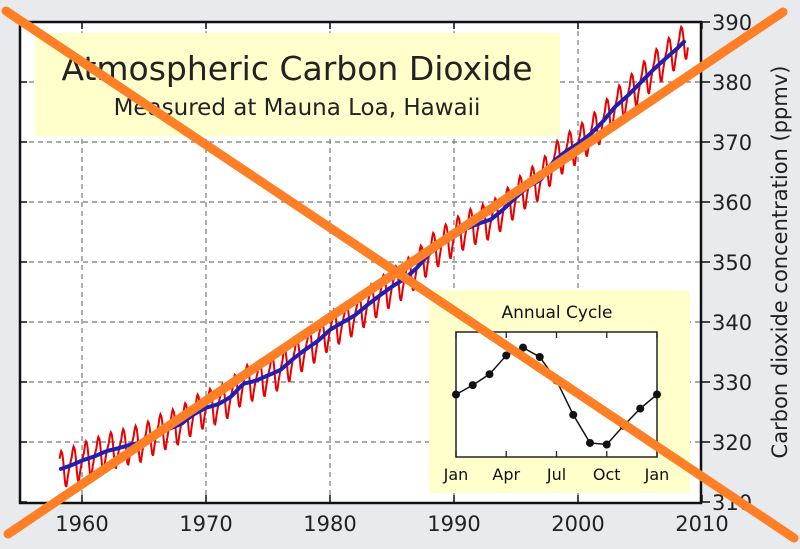 Image resolution: width=800 pixels, height=549 pixels. Describe the element at coordinates (472, 385) in the screenshot. I see `inset-point-feb` at that location.